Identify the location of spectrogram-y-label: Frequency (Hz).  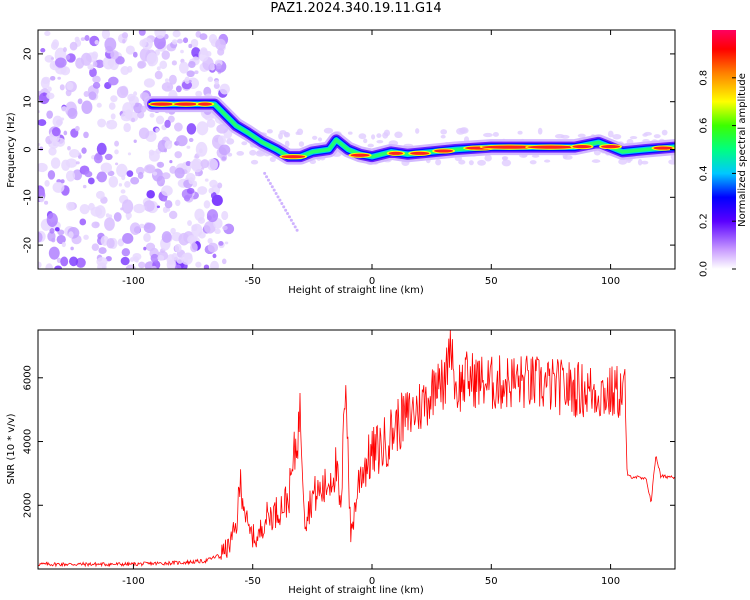
(11, 150).